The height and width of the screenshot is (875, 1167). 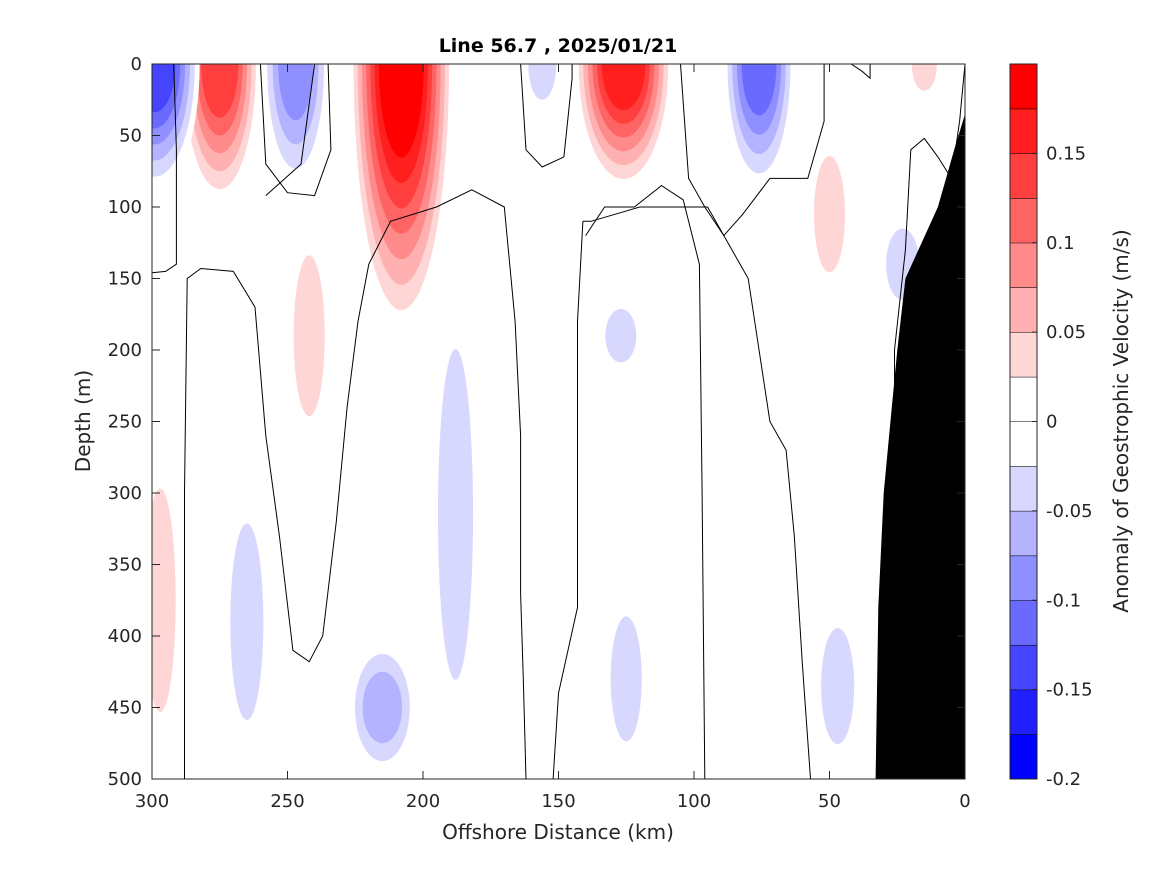 What do you see at coordinates (125, 279) in the screenshot?
I see `y-tick-label: 150` at bounding box center [125, 279].